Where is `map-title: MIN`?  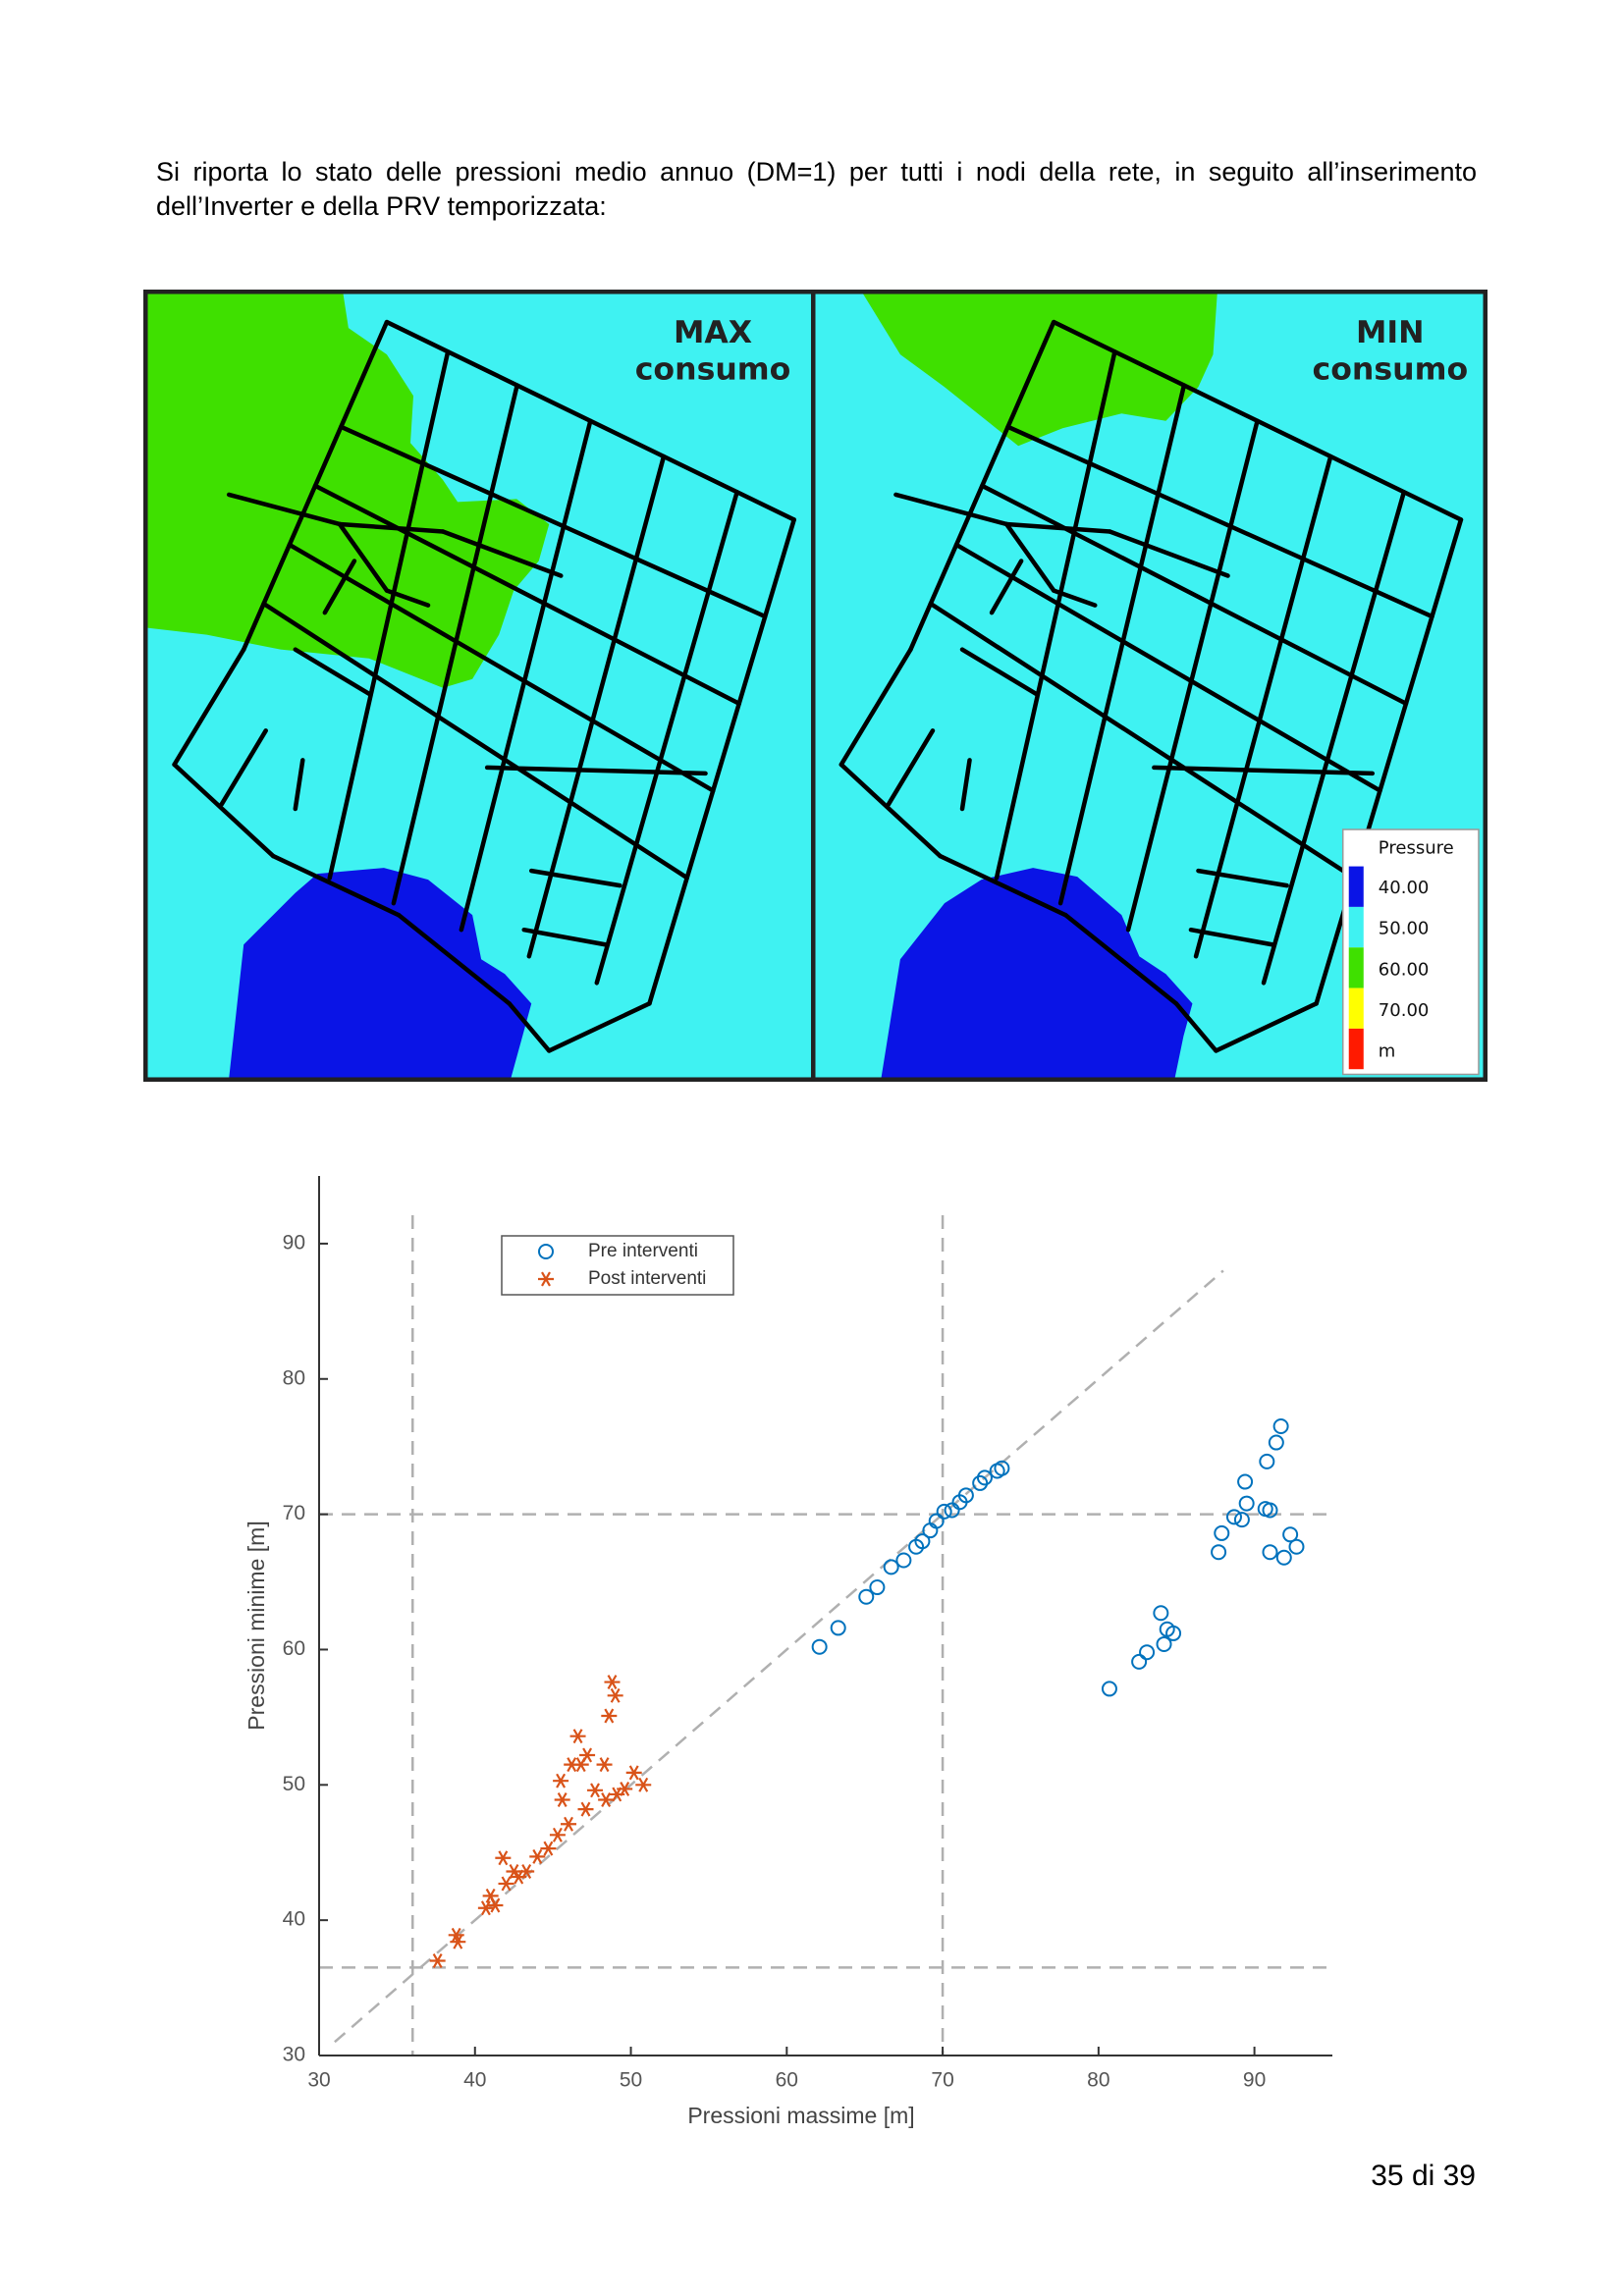
map-title: MIN is located at coordinates (1390, 332).